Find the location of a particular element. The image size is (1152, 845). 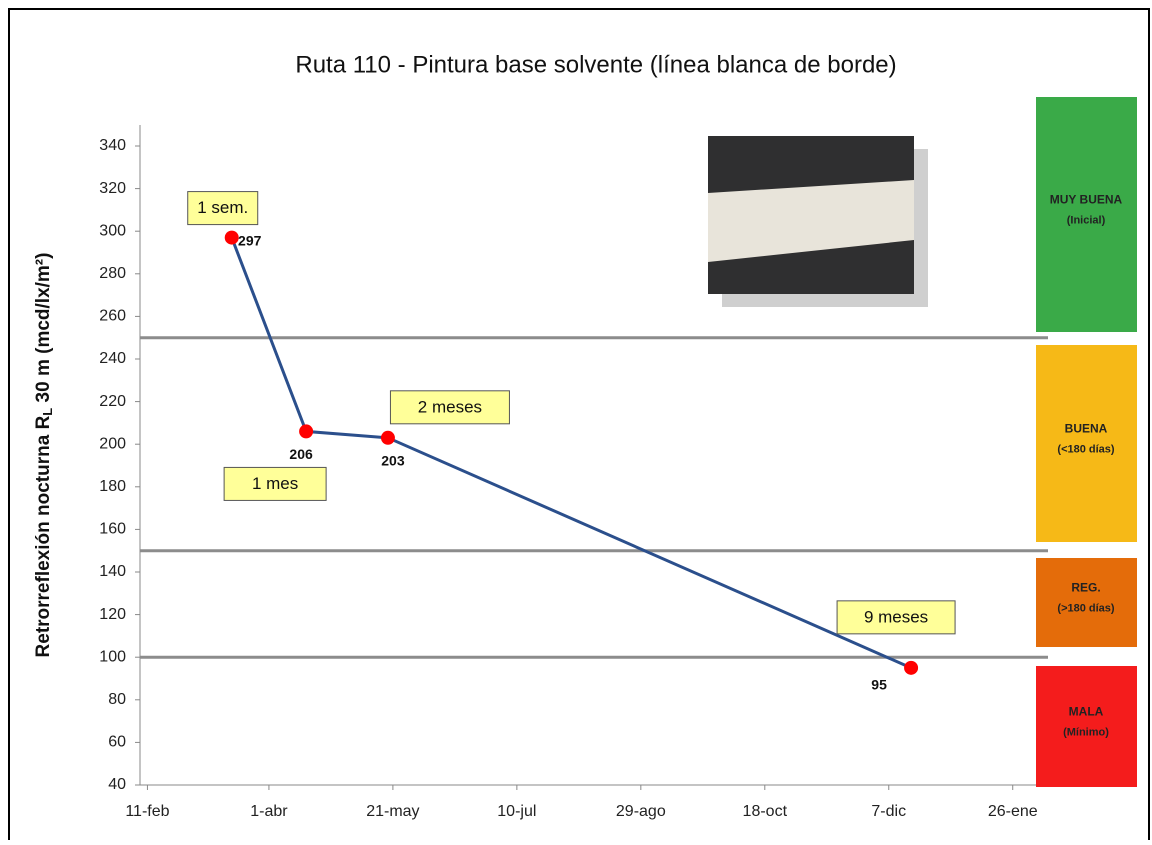

data-label: 95 is located at coordinates (879, 685).